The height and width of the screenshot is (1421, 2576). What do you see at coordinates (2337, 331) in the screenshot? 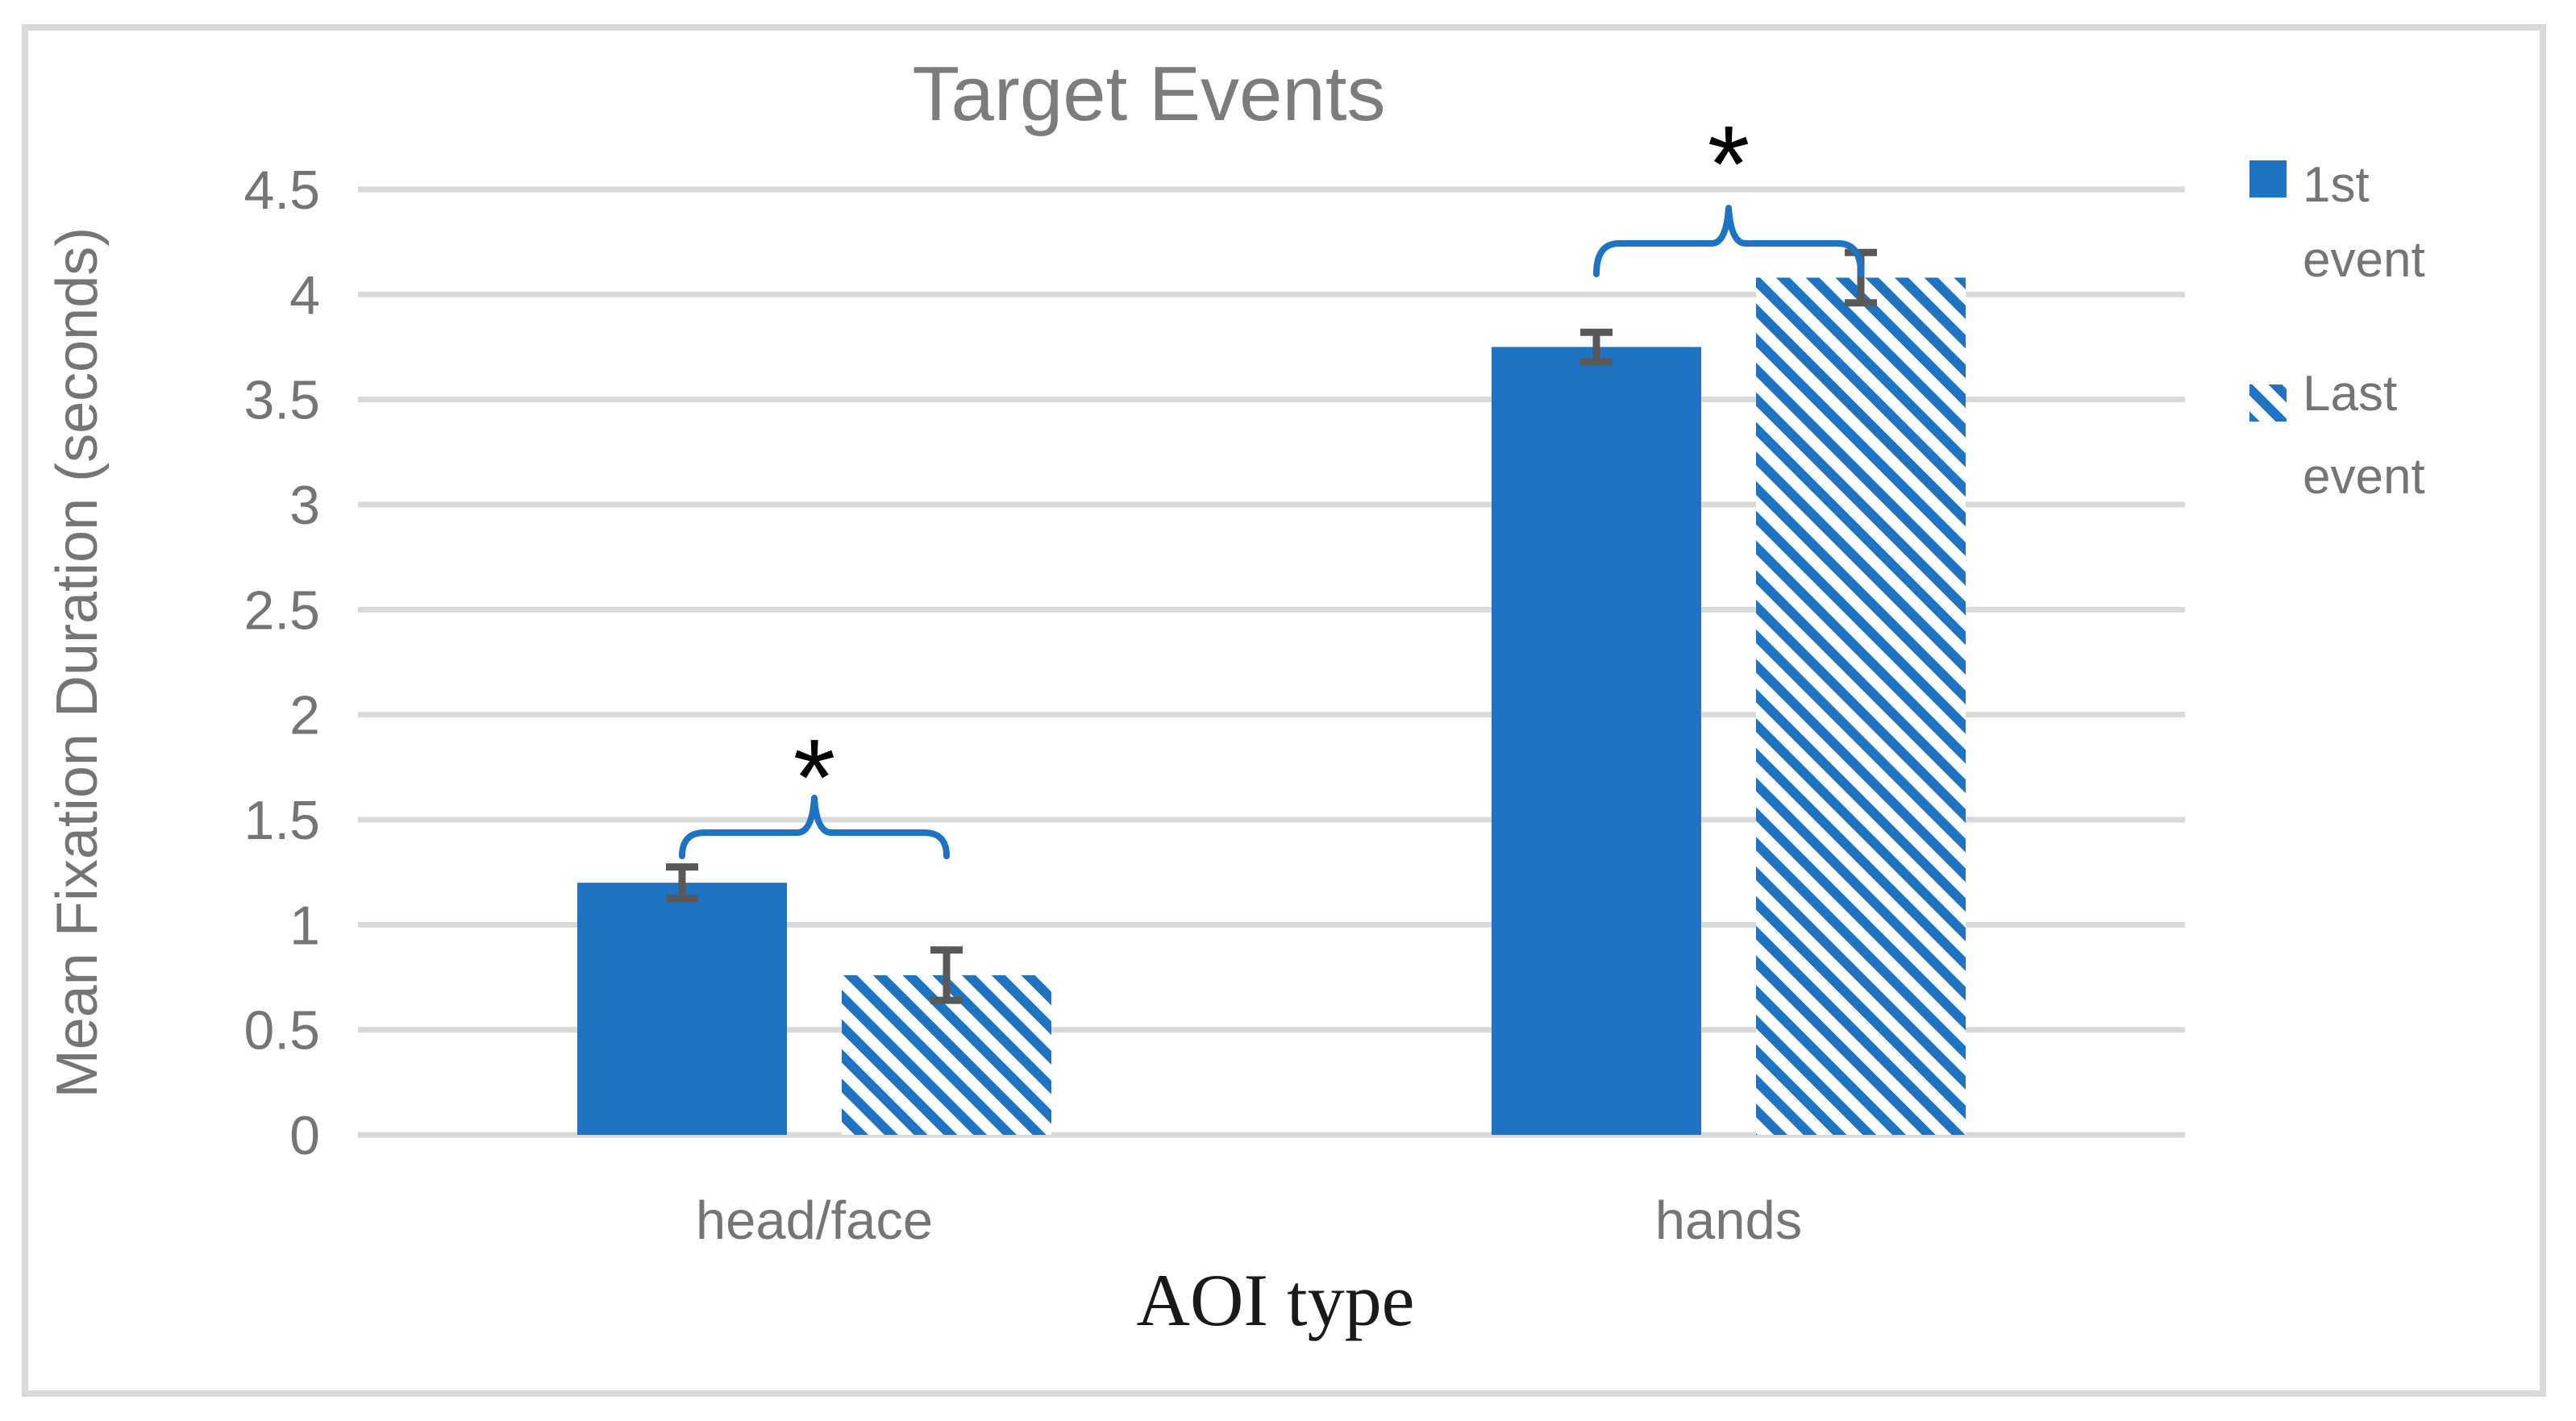
I see `legend: 1st event Last event` at bounding box center [2337, 331].